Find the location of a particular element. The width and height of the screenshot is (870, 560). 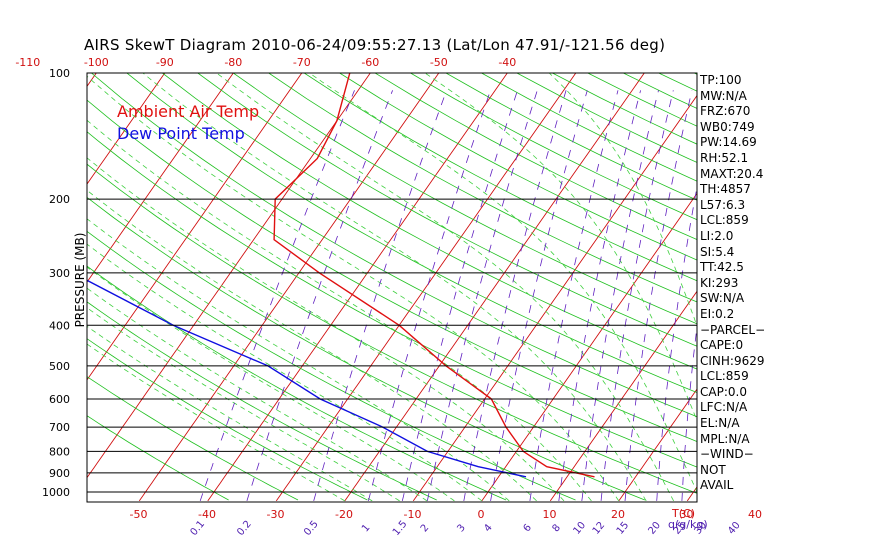

top-temp-tick-label: -80 is located at coordinates (233, 62).